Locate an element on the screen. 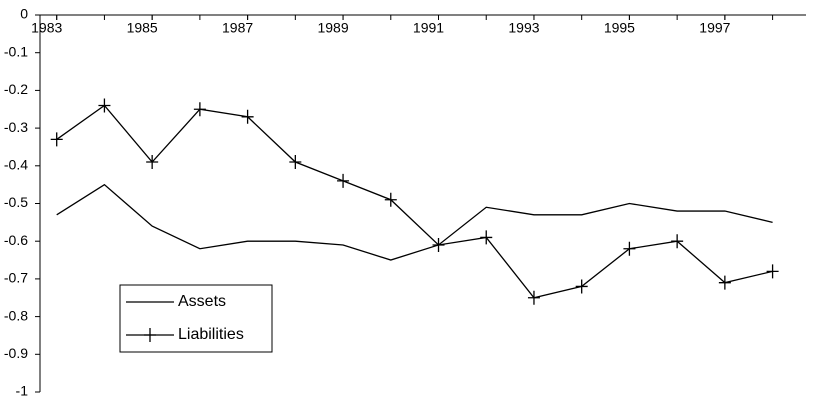 This screenshot has width=813, height=405. y-tick-label: 0 is located at coordinates (24, 14).